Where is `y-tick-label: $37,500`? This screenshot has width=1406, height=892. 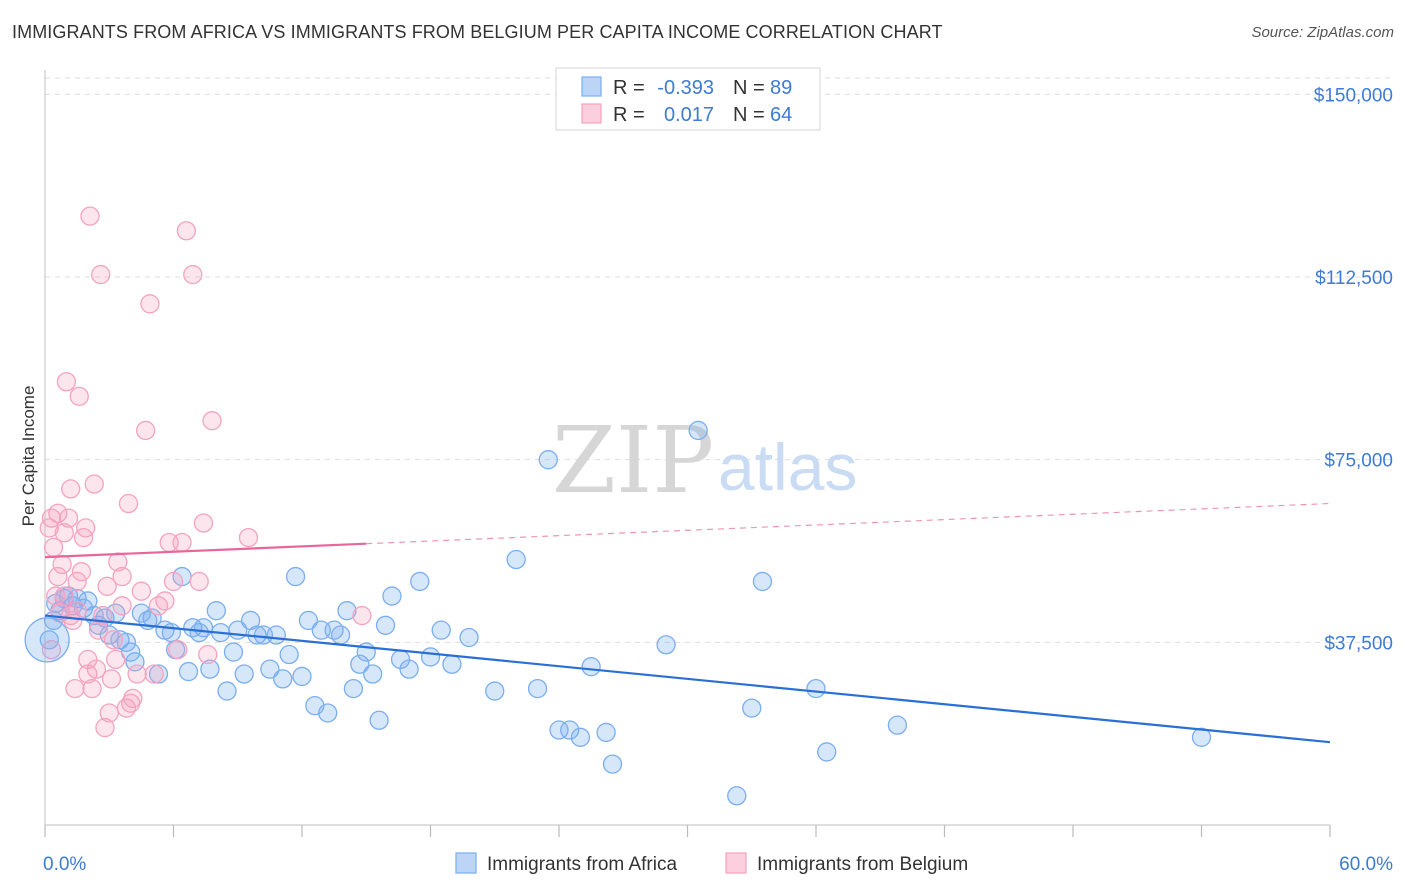
y-tick-label: $37,500 is located at coordinates (1358, 643).